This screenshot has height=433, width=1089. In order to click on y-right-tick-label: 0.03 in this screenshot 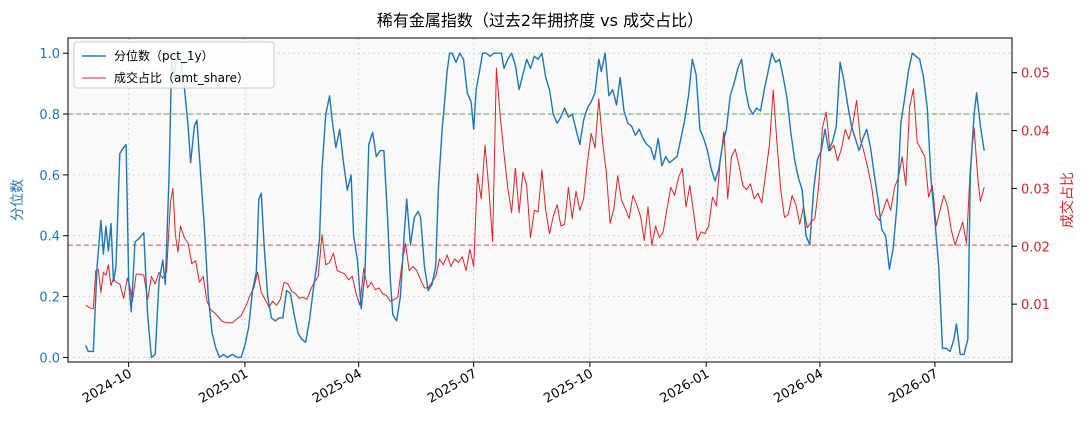, I will do `click(1035, 189)`.